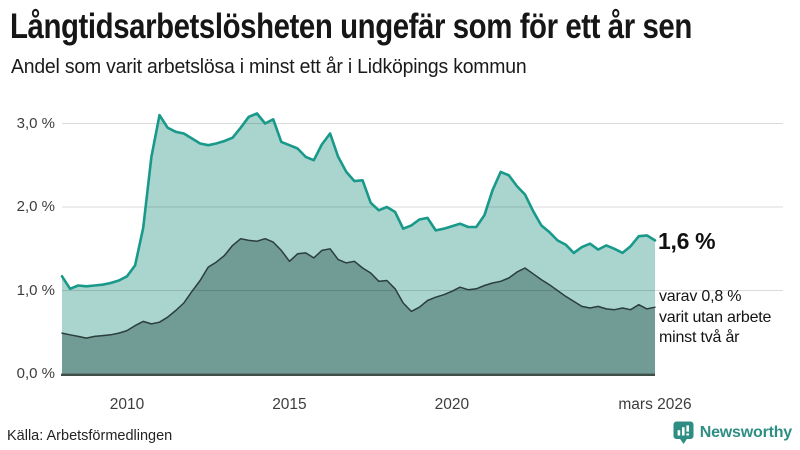 The image size is (800, 450). Describe the element at coordinates (127, 404) in the screenshot. I see `x-tick-label-2010: 2010` at that location.